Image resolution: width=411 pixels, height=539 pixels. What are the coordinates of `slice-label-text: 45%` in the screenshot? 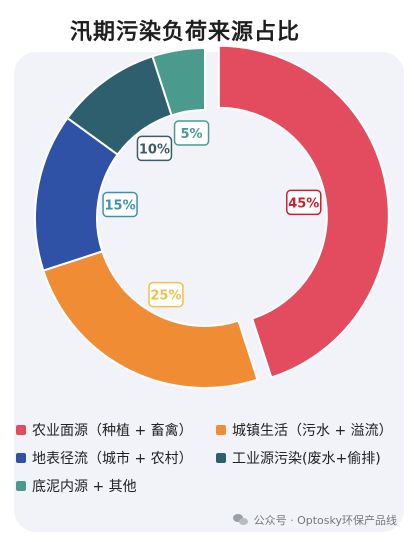 It's located at (303, 203).